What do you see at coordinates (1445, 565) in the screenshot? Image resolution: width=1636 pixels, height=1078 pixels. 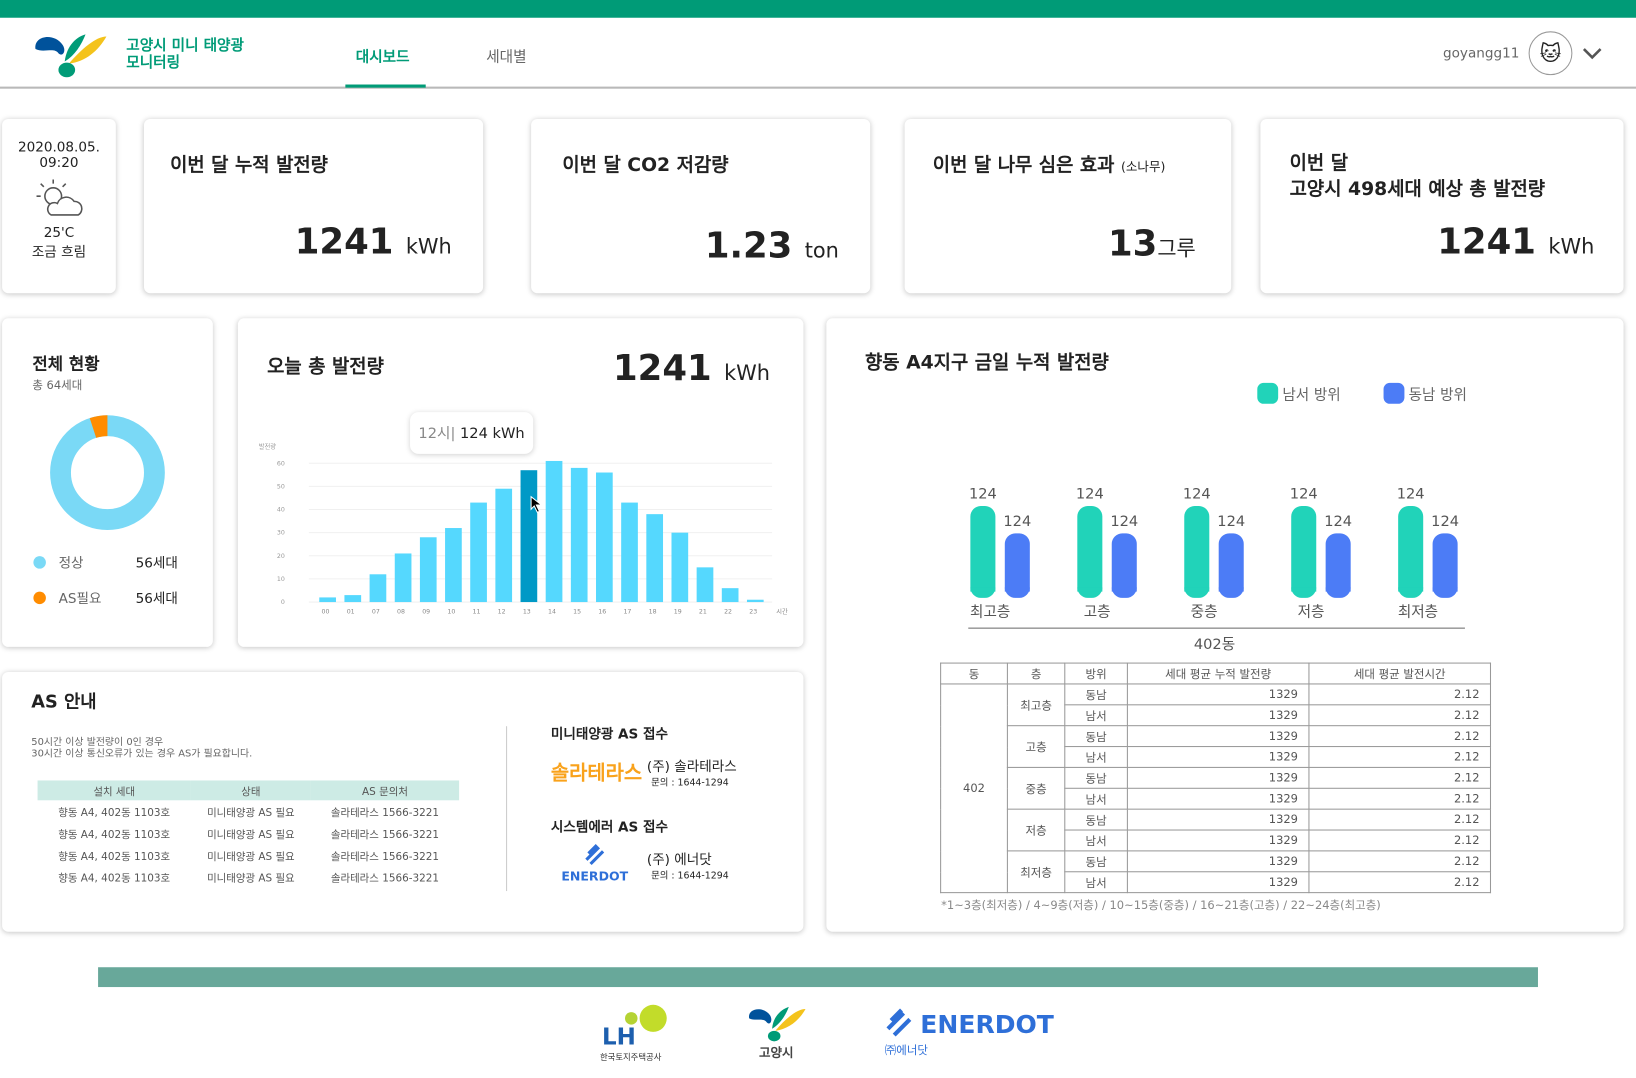 I see `bar-최저층-southeast` at bounding box center [1445, 565].